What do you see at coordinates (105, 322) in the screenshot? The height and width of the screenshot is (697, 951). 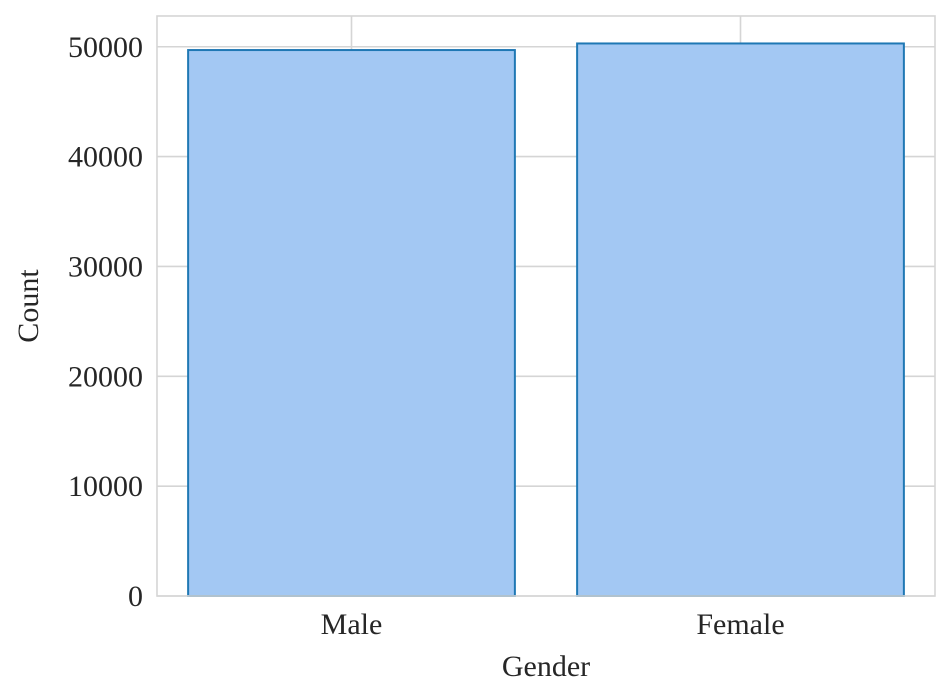 I see `y-tick-labels: 0 10000 20000 30000 40000 50000` at bounding box center [105, 322].